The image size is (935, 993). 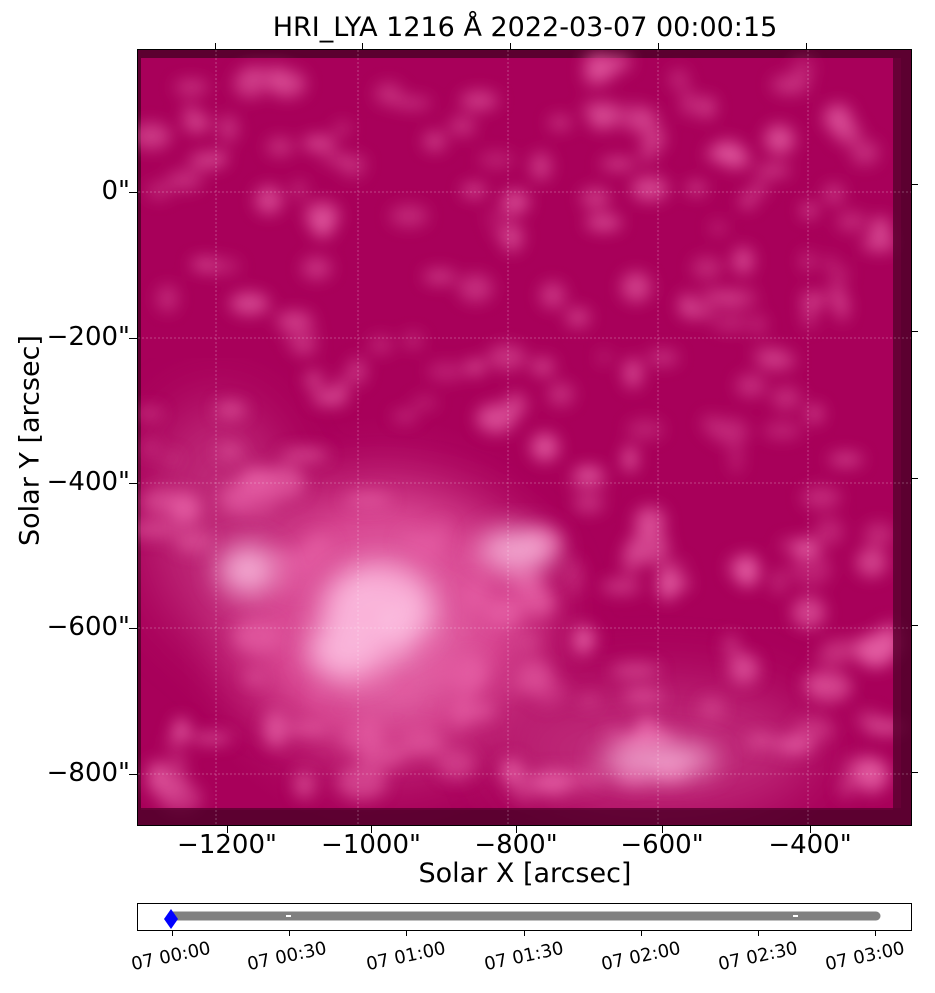 I want to click on figure-title: HRI_LYA 1216 Å 2022-03-07 00:00:15, so click(x=525, y=27).